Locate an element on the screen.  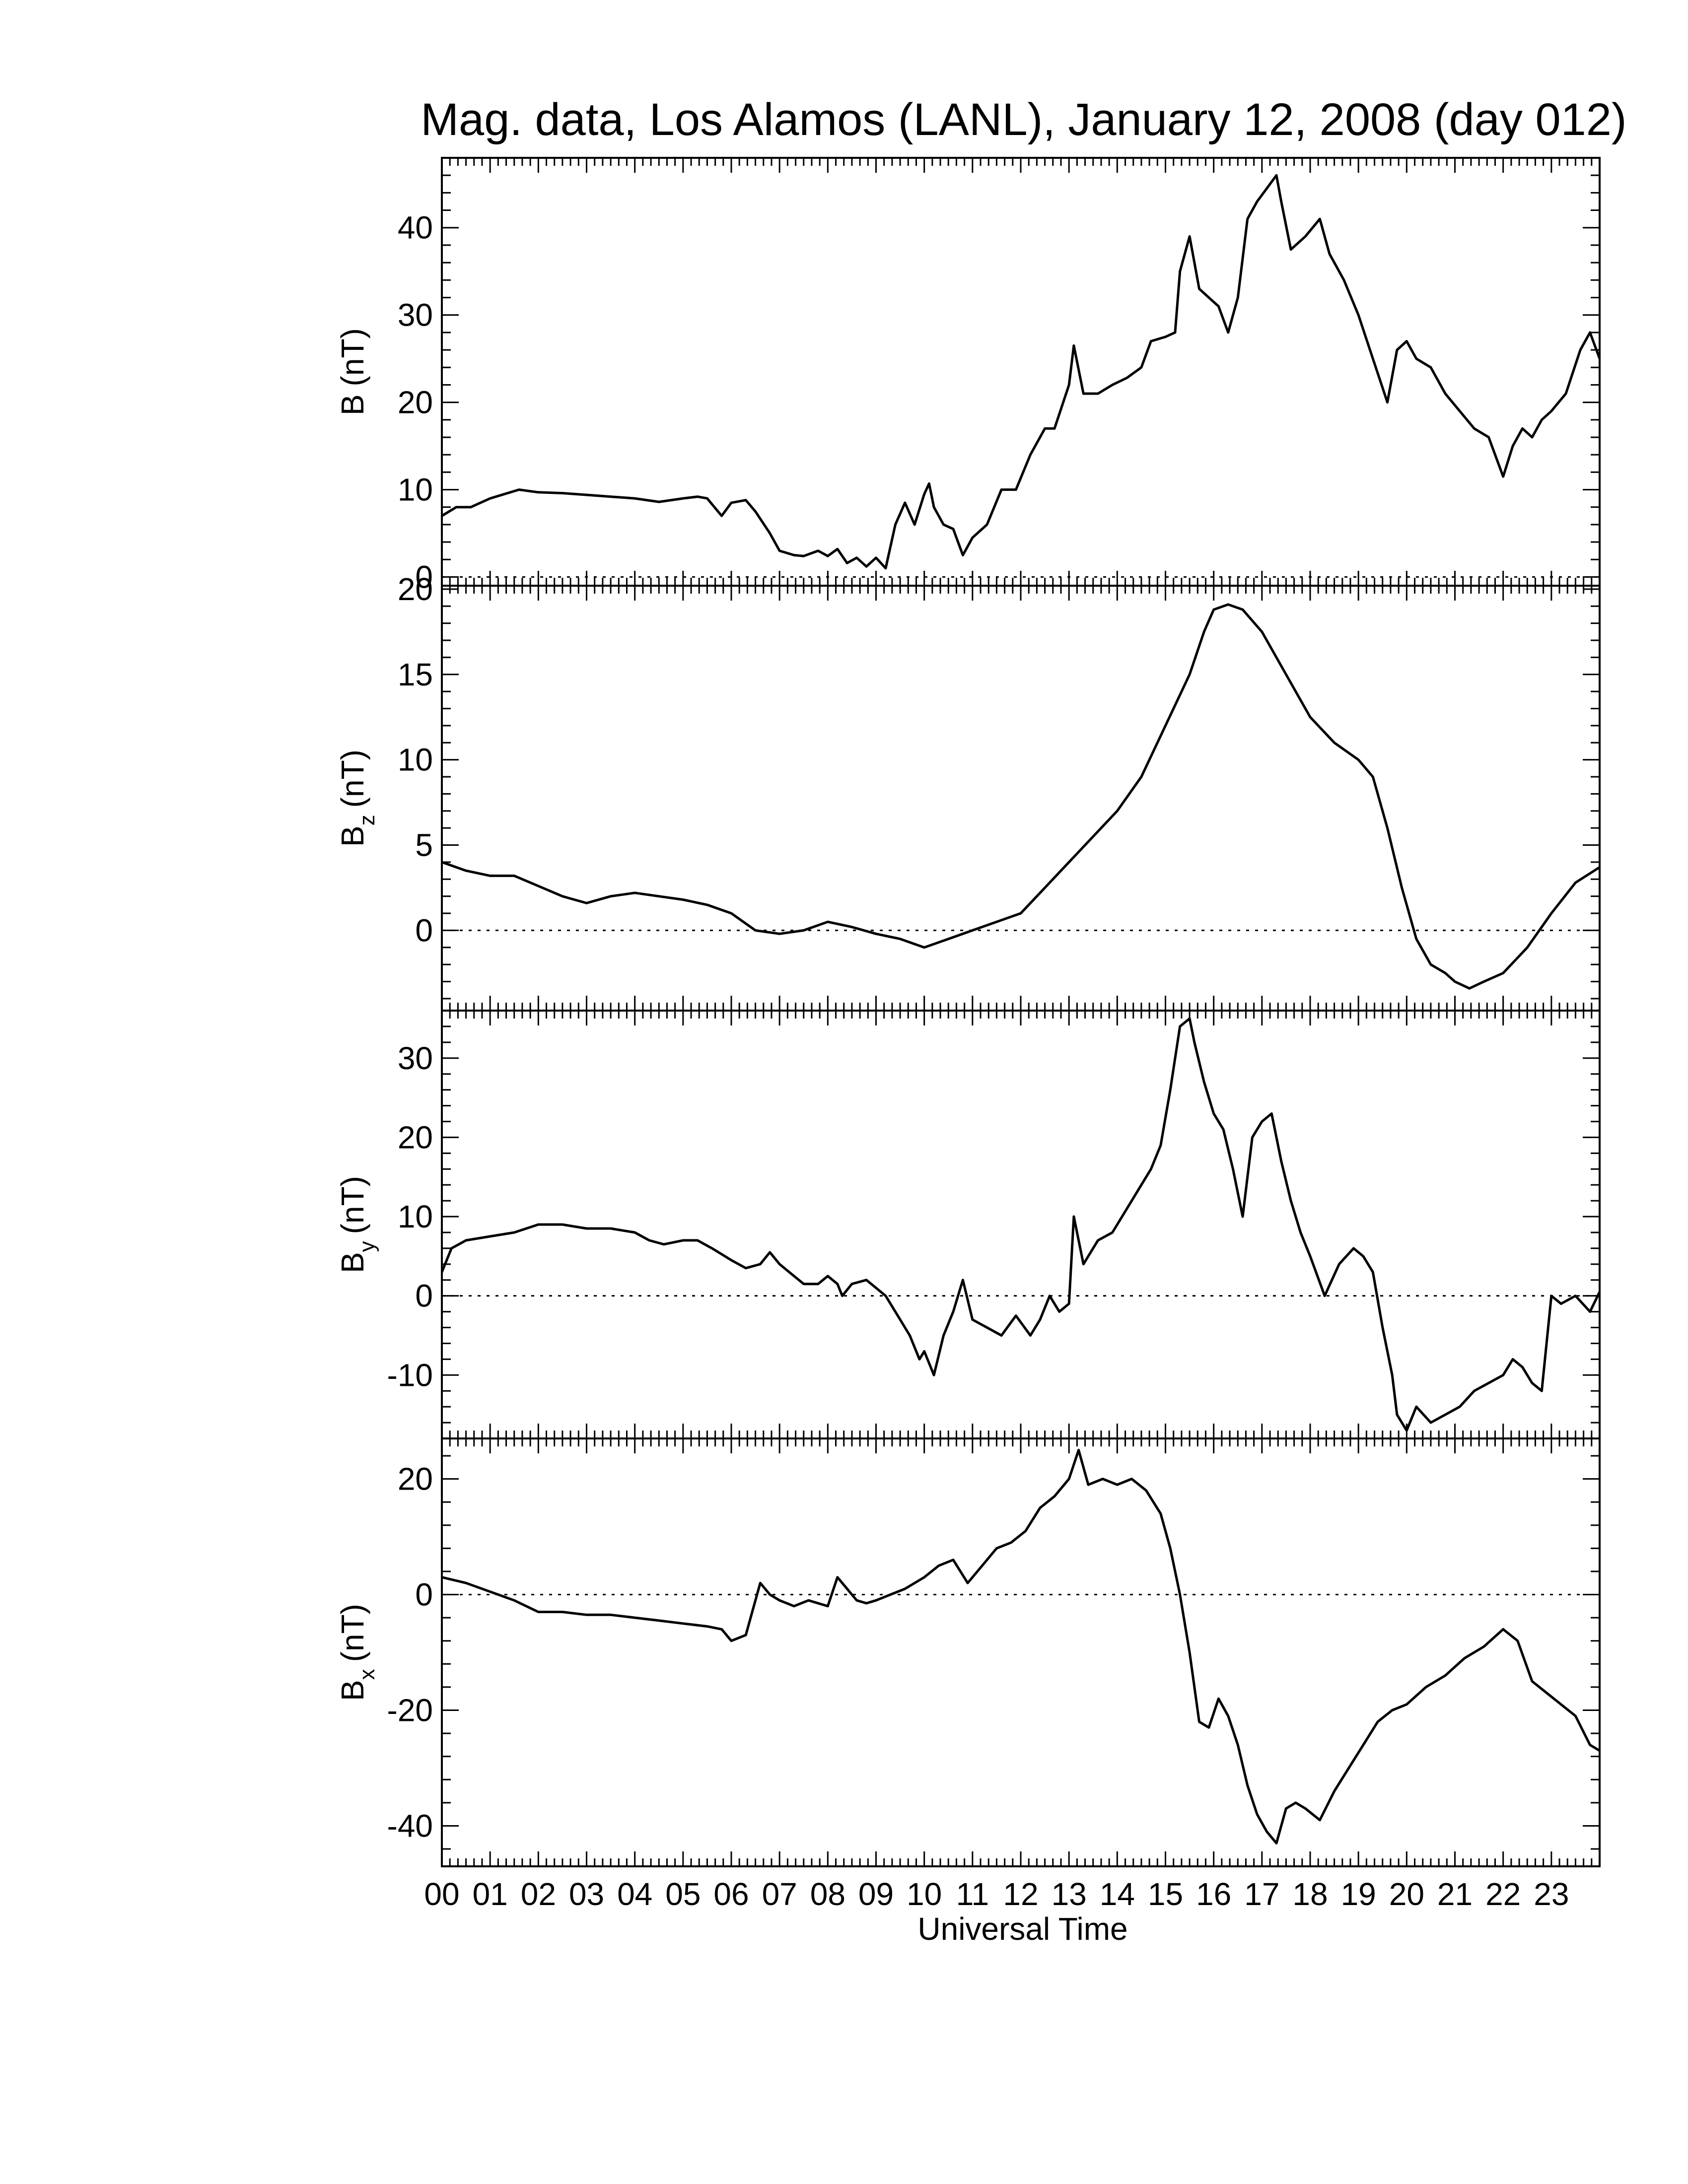
y-tick-label: -10 is located at coordinates (410, 1375).